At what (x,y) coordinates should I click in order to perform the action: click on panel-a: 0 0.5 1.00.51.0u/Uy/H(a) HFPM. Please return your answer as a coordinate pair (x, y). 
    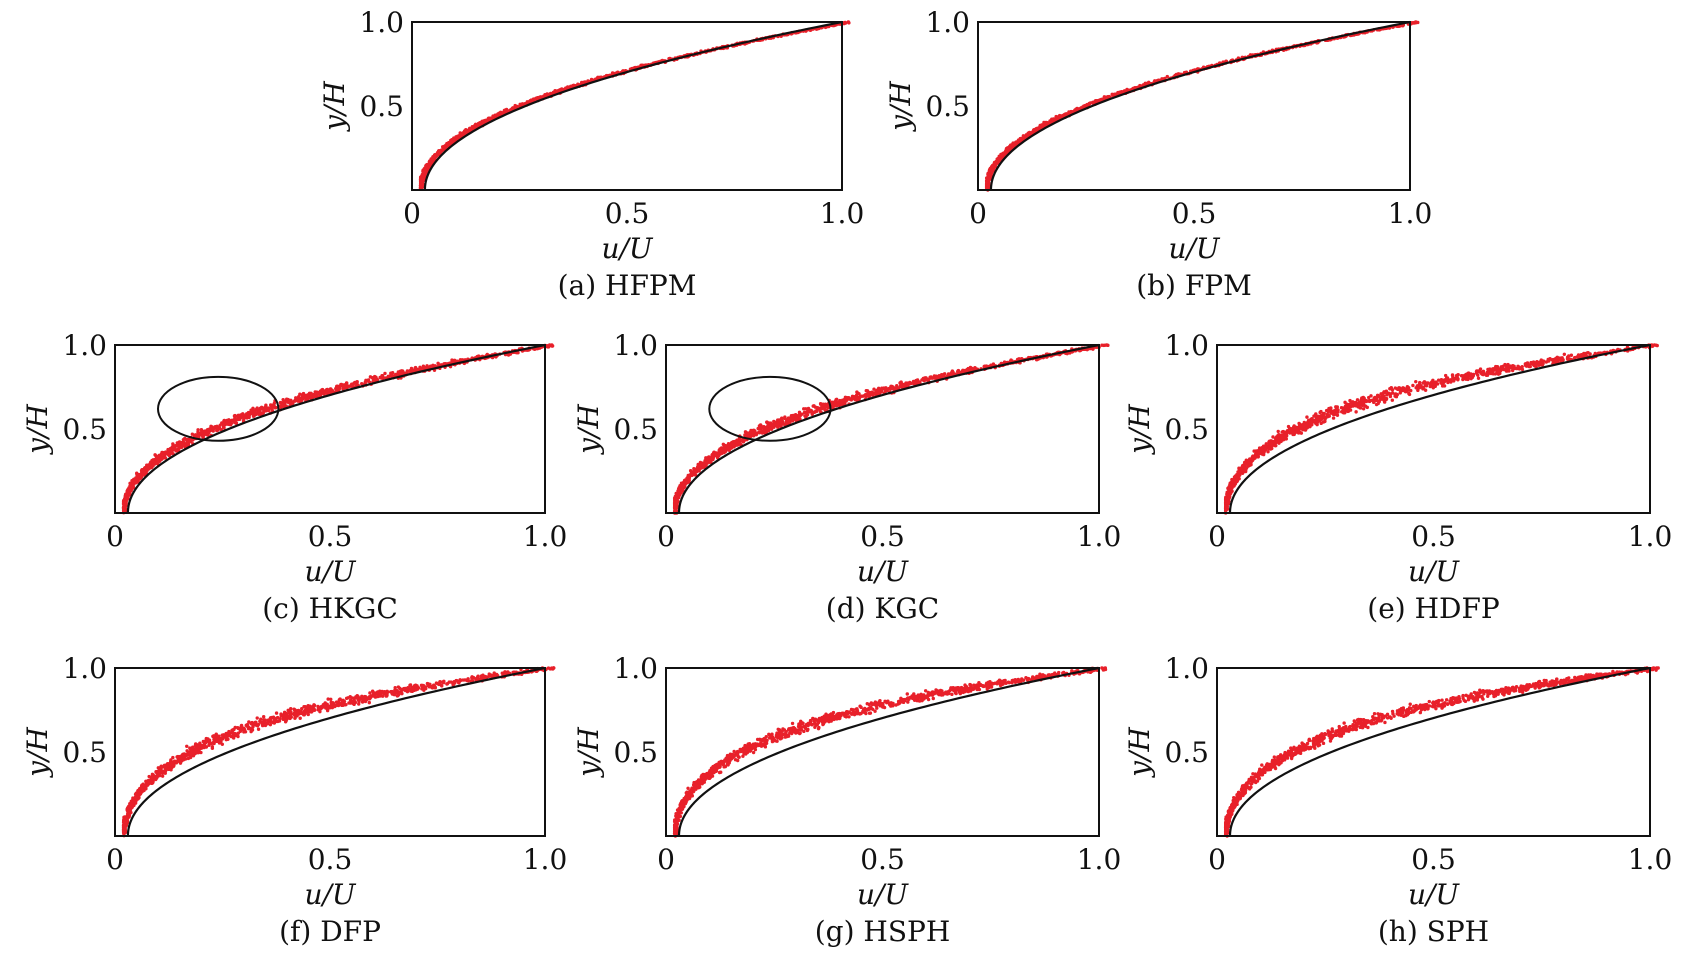
    Looking at the image, I should click on (591, 154).